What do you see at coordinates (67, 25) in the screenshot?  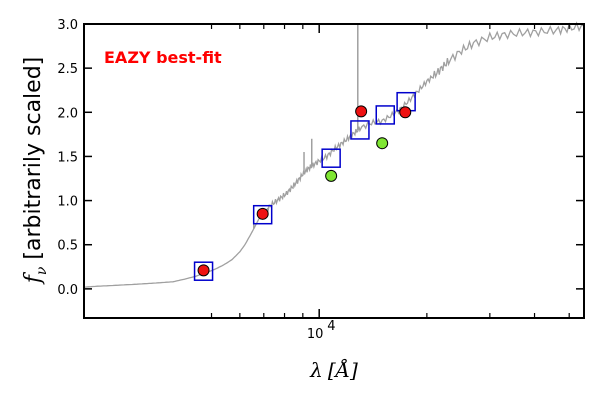 I see `y-tick-label: 3.0` at bounding box center [67, 25].